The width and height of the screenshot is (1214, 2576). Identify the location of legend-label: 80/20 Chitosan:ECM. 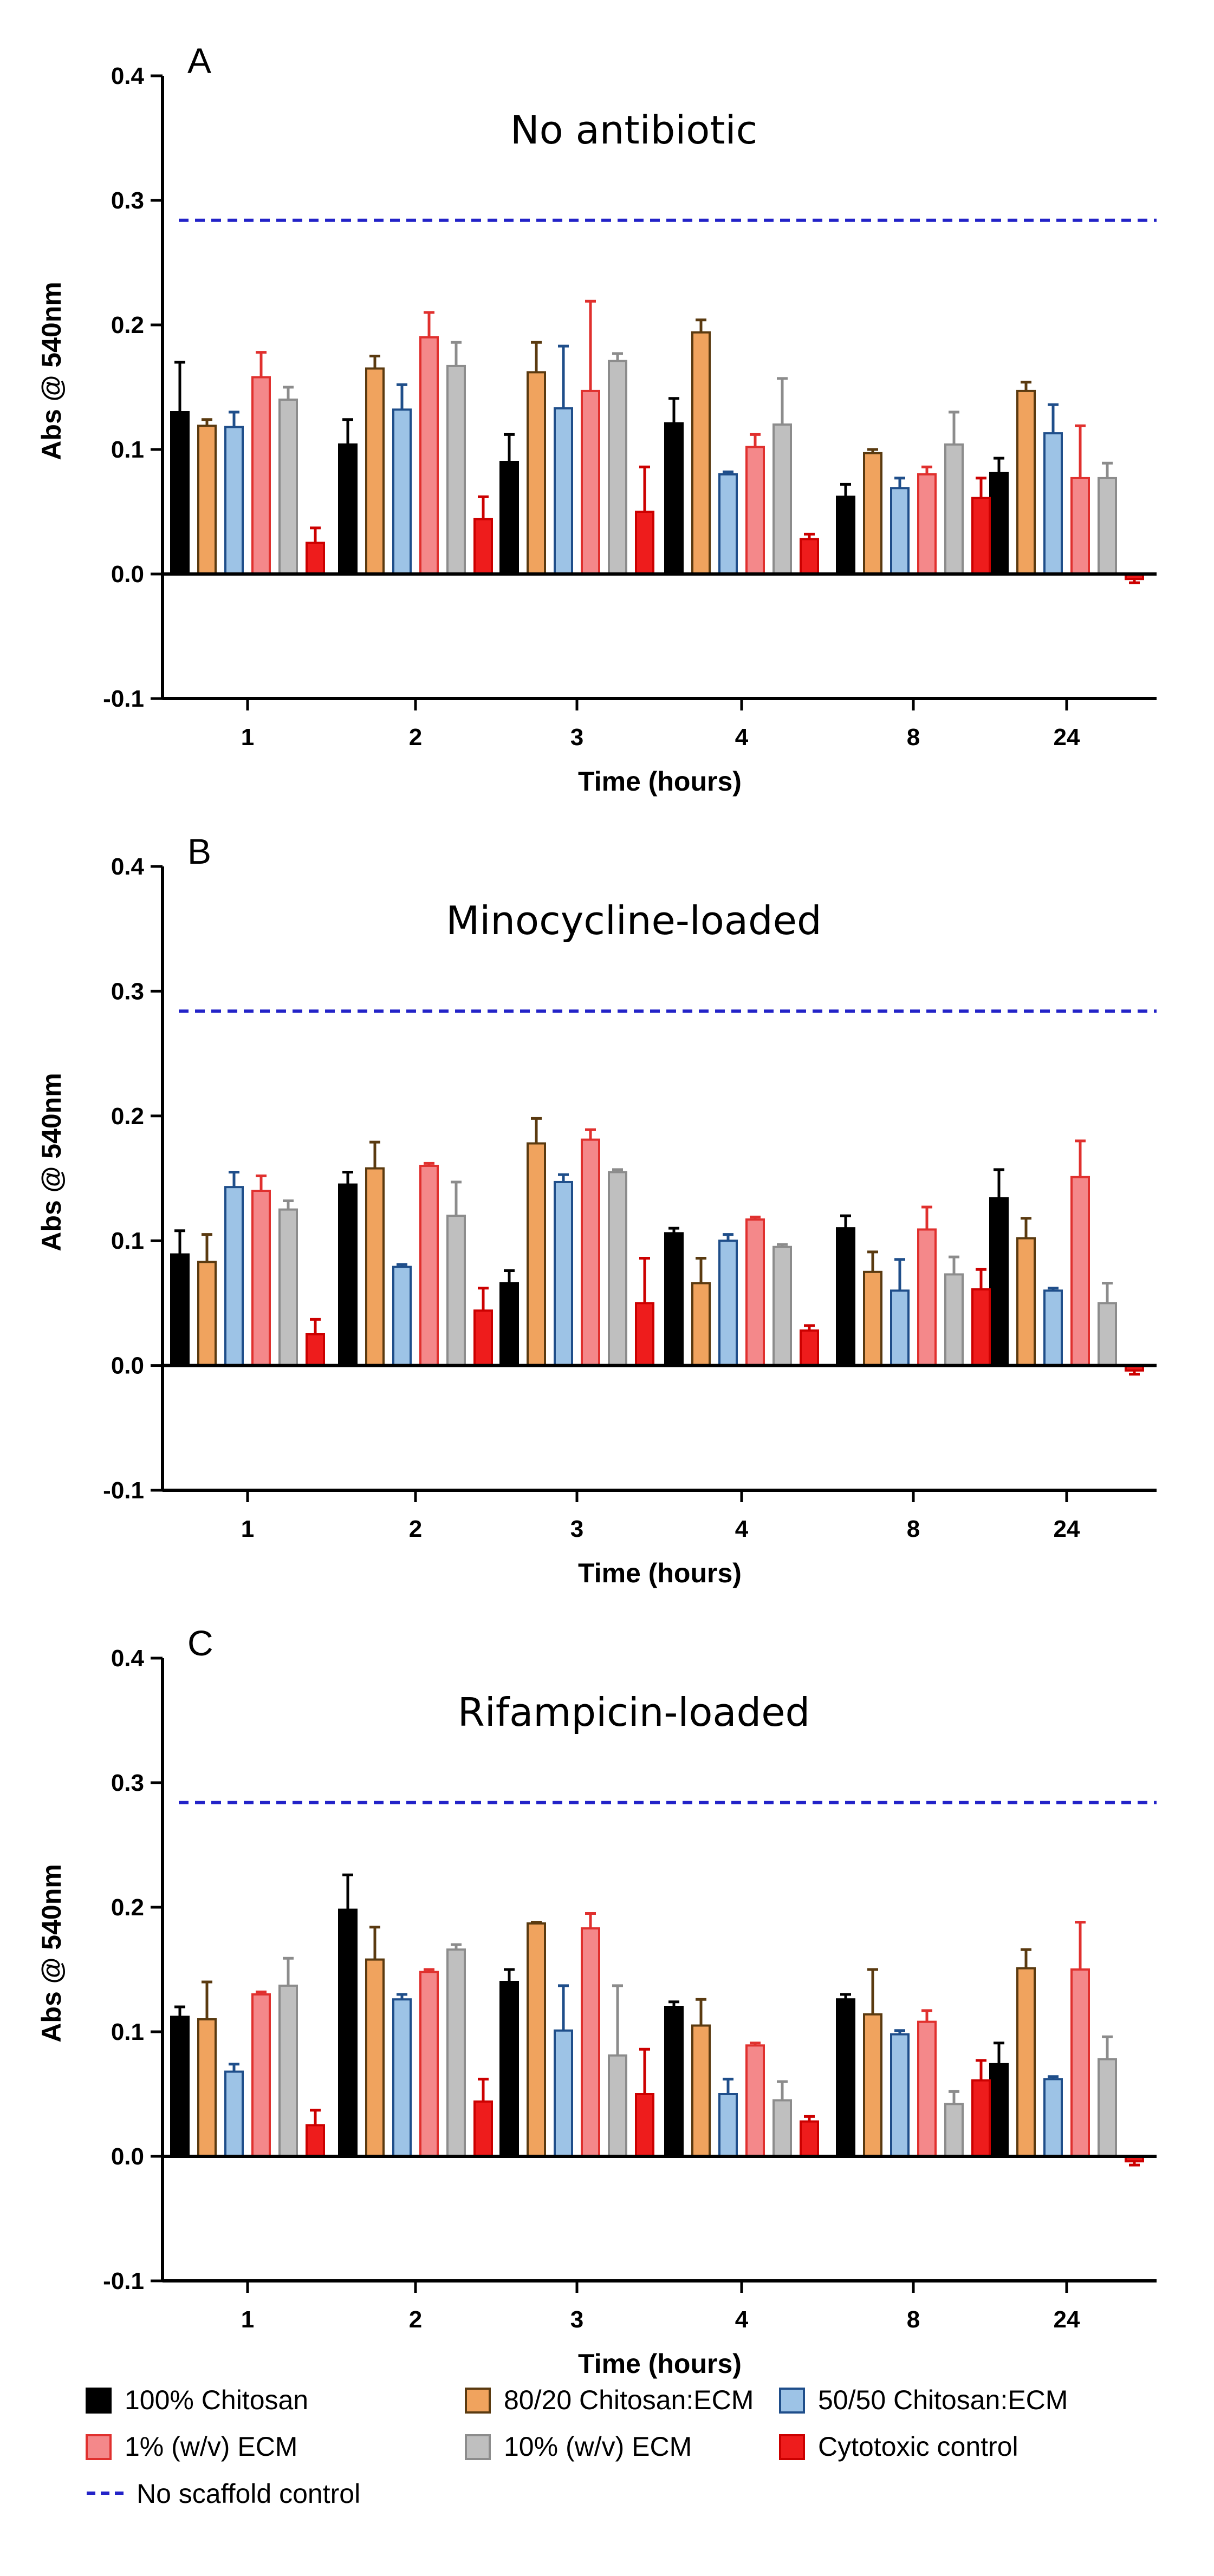
(629, 2400).